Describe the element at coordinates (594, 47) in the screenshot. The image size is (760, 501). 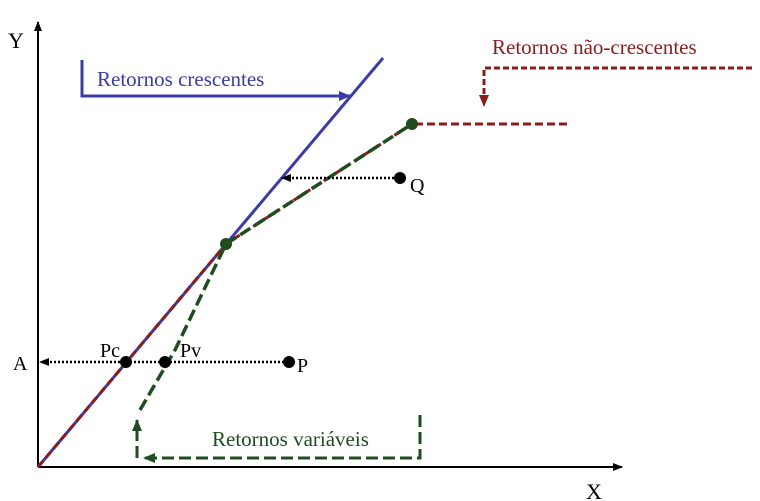
I see `nrs-label: Retornos não-crescentes` at that location.